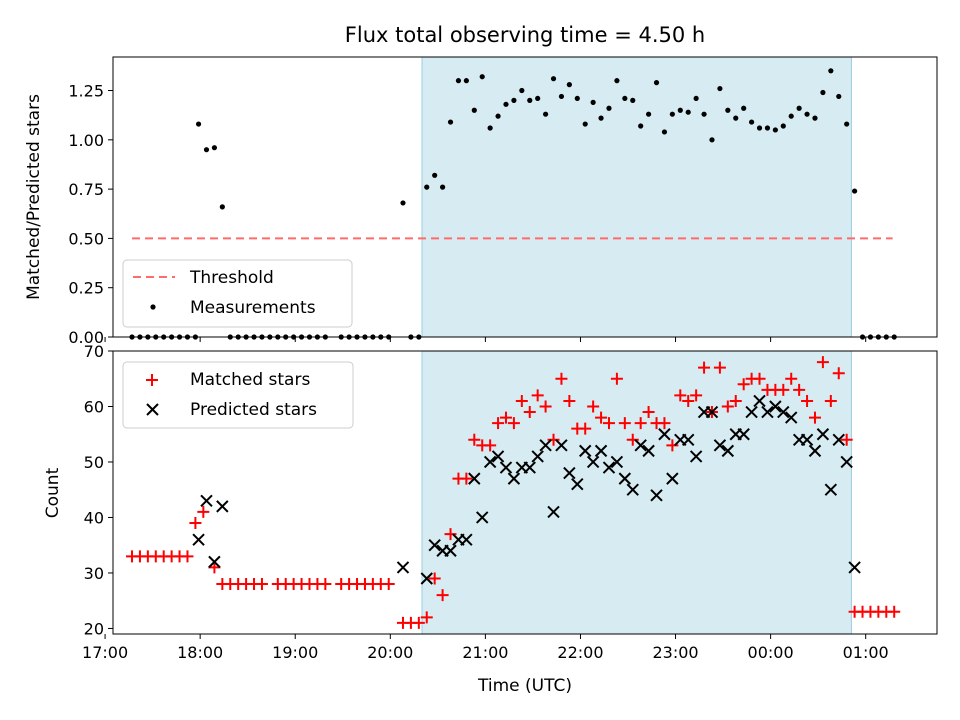 This screenshot has height=720, width=960. I want to click on y-tick-label: 1.00, so click(86, 140).